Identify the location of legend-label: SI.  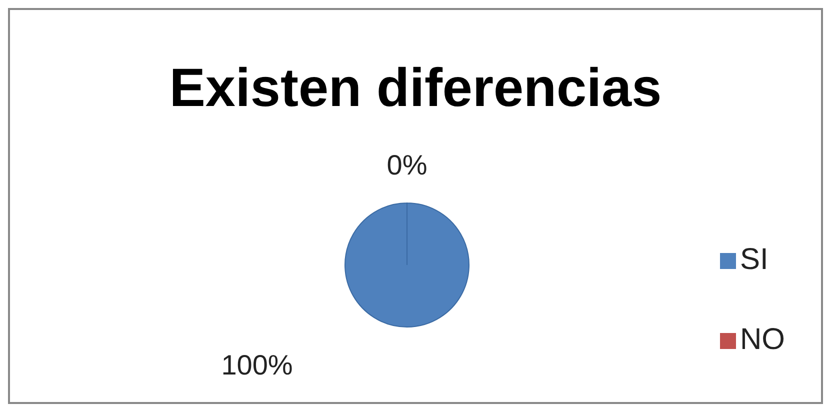
(754, 259).